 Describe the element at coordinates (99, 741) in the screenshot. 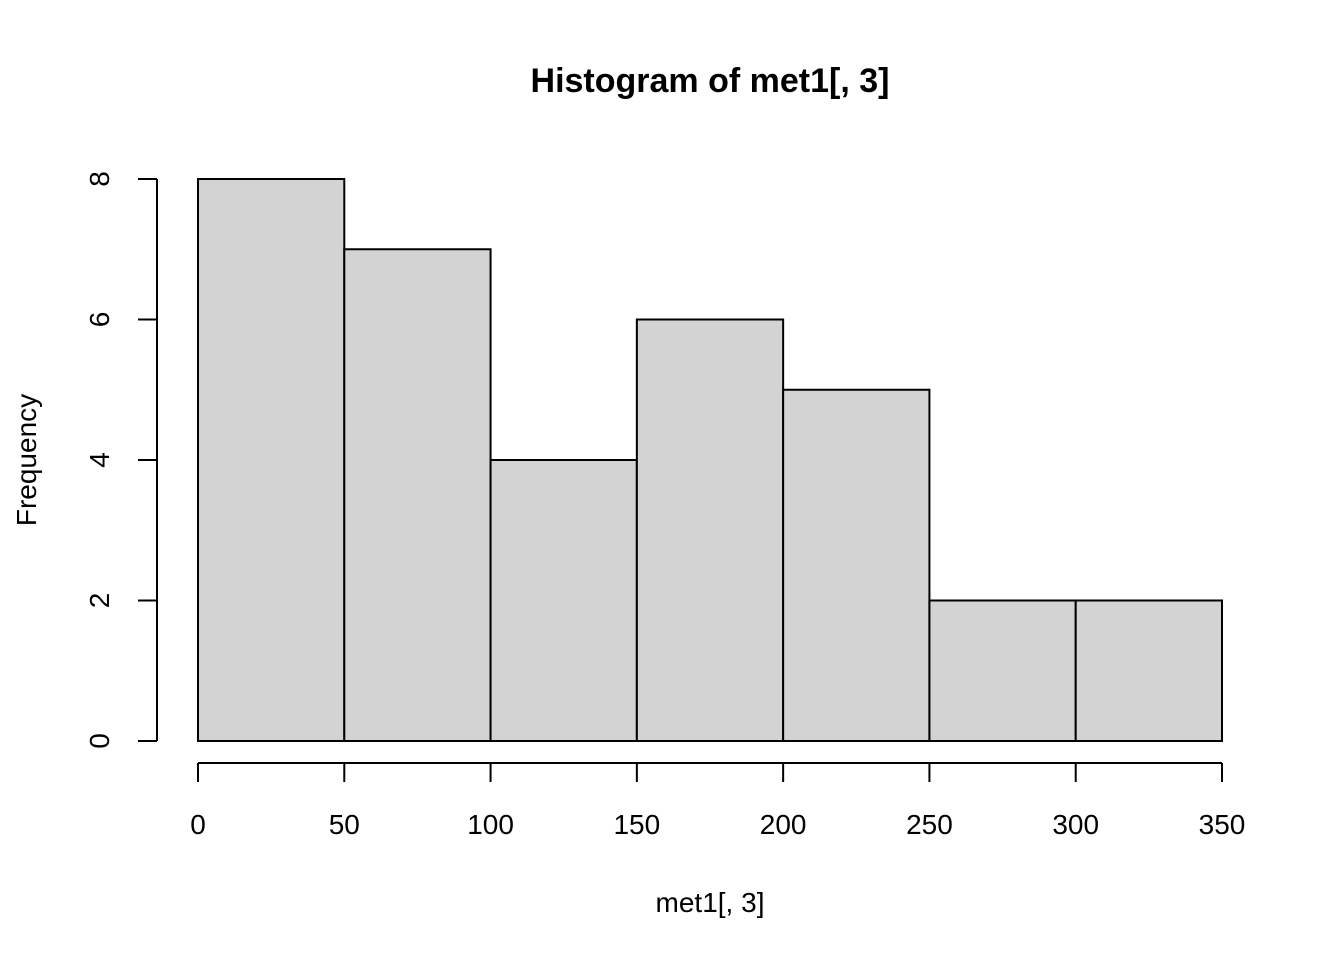

I see `y-tick-label: 0` at that location.